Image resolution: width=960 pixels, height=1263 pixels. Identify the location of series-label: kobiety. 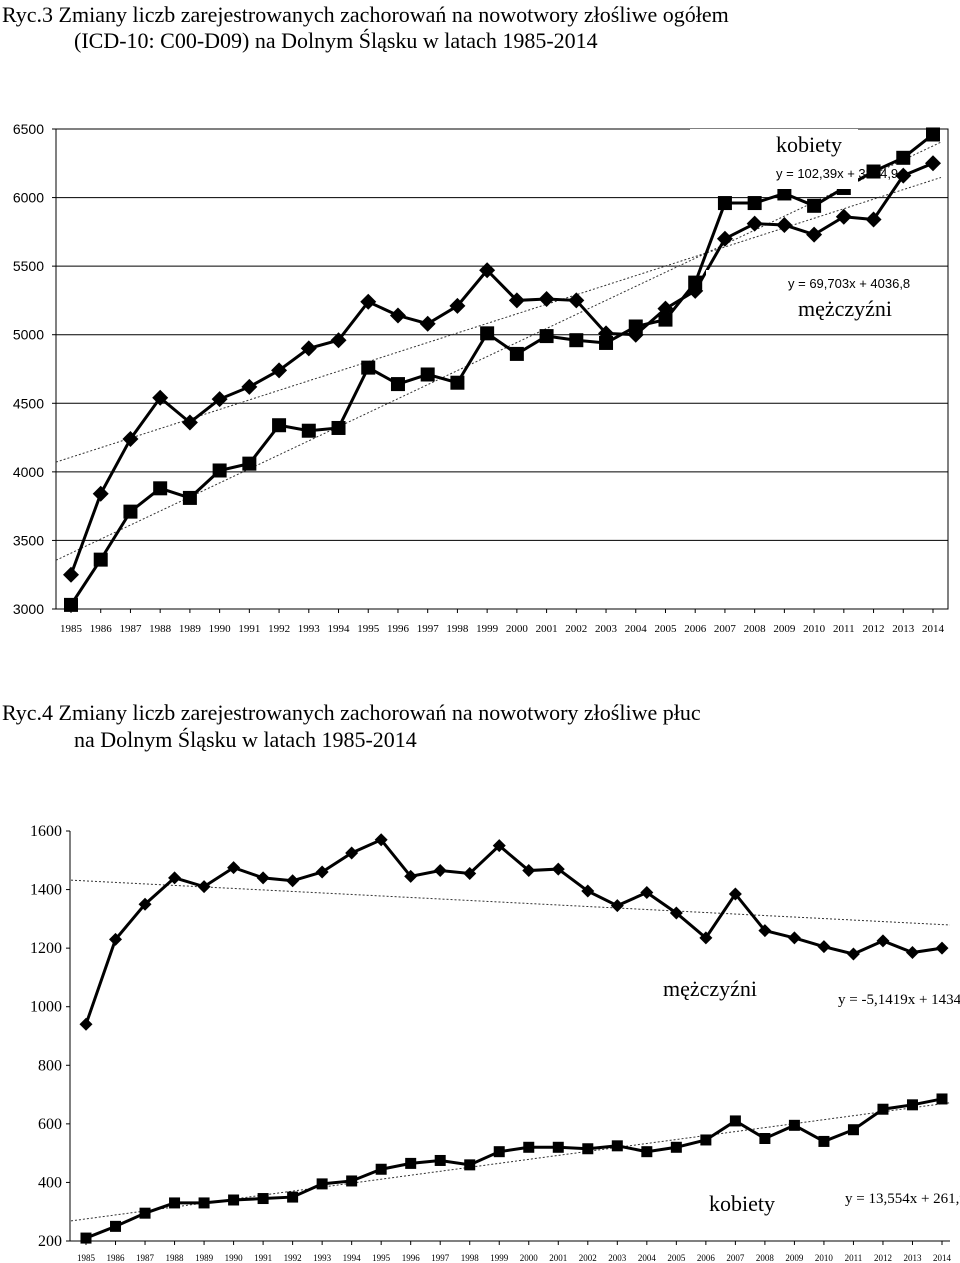
(742, 1203).